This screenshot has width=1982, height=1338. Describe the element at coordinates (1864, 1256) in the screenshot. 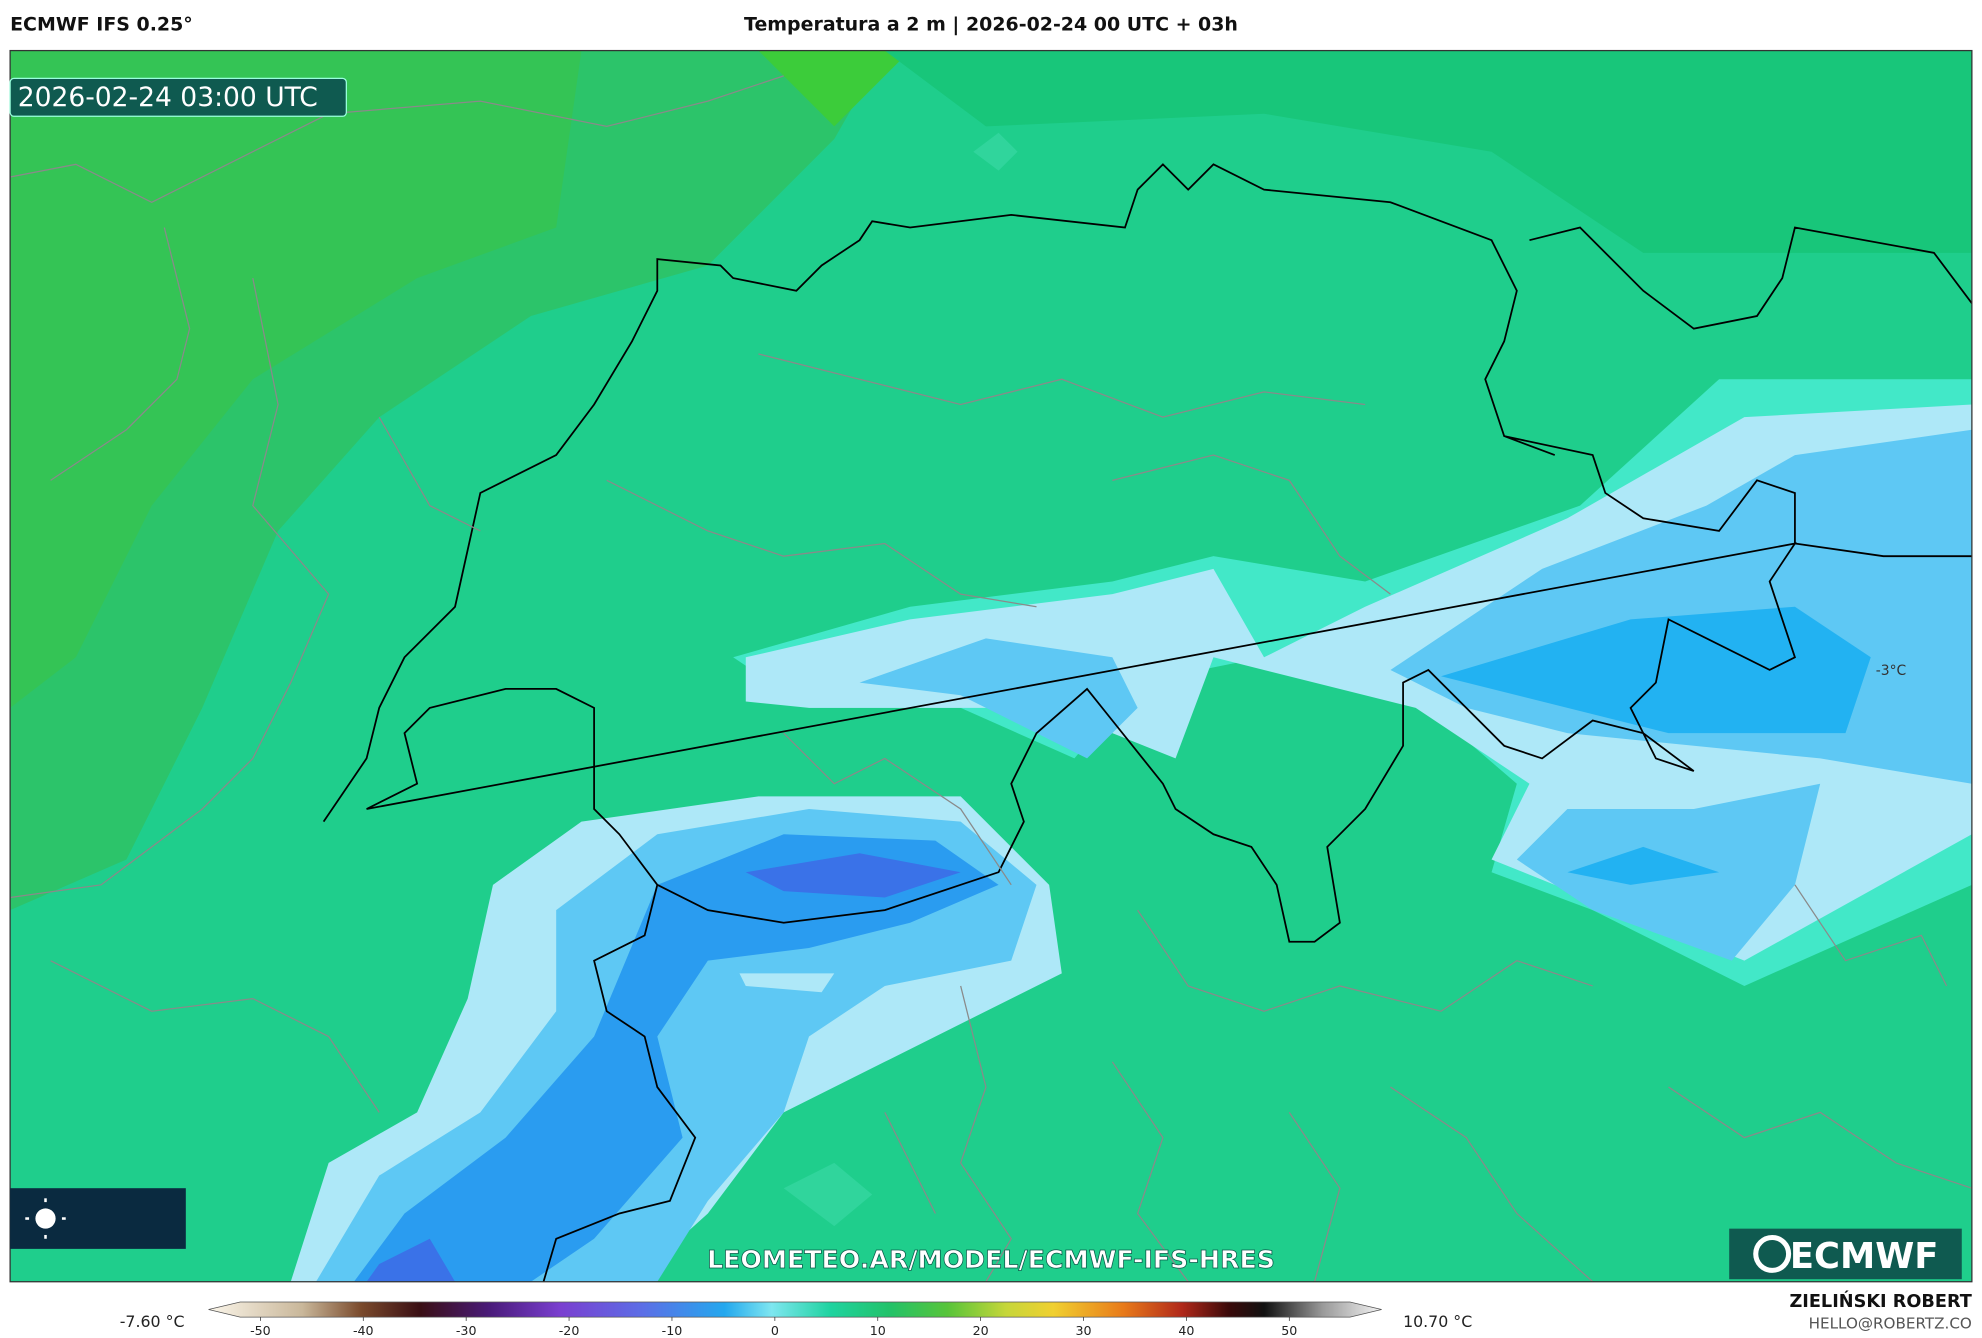

I see `logo-text: ECMWF` at that location.